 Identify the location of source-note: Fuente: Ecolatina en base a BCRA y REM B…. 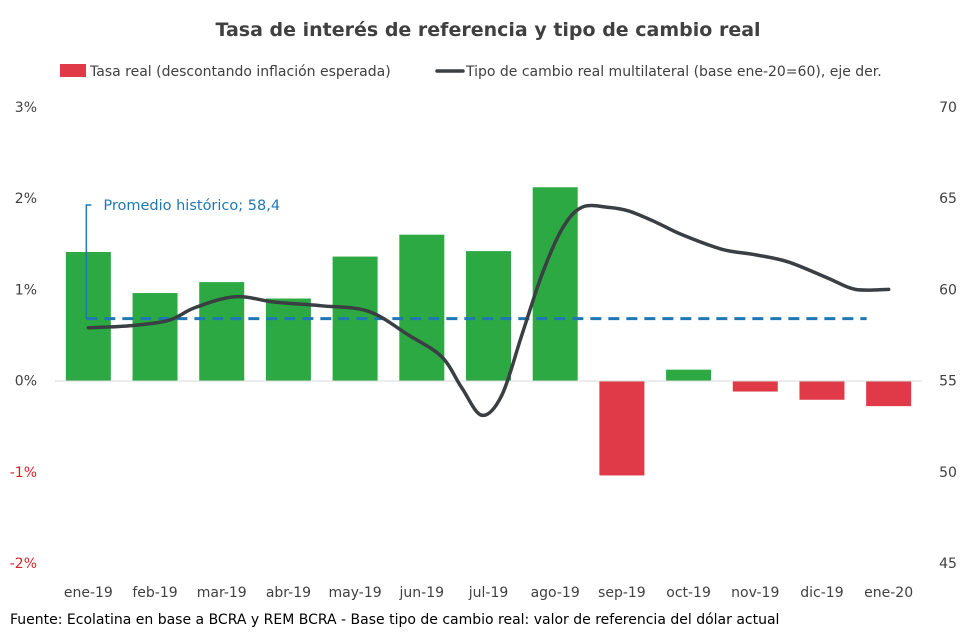
(394, 620).